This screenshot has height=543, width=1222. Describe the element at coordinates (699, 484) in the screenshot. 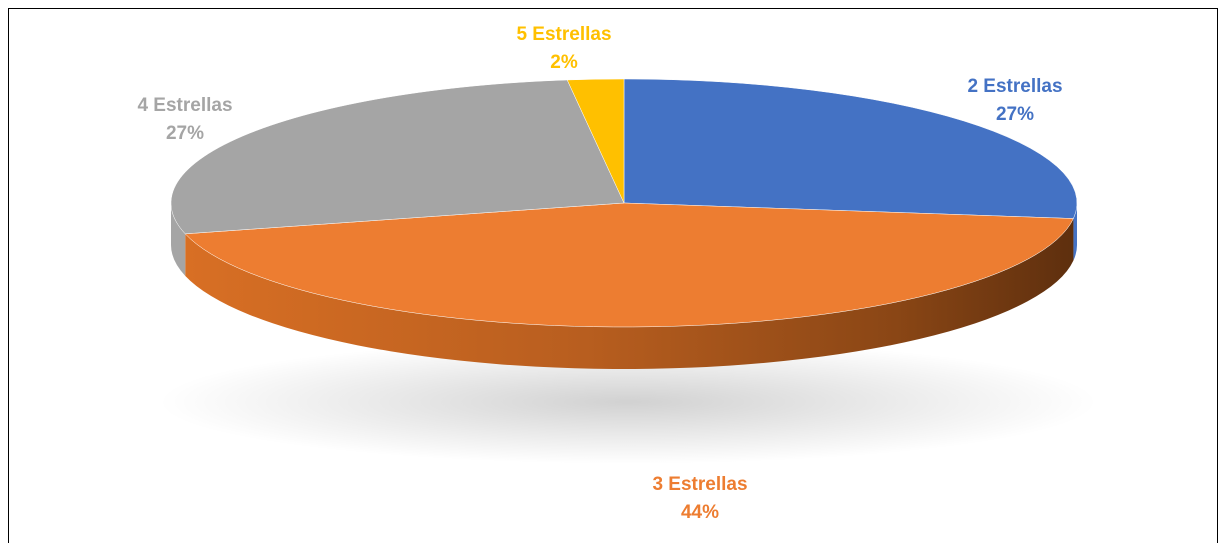

I see `data-label-3-estrellas: 3 Estrellas` at that location.